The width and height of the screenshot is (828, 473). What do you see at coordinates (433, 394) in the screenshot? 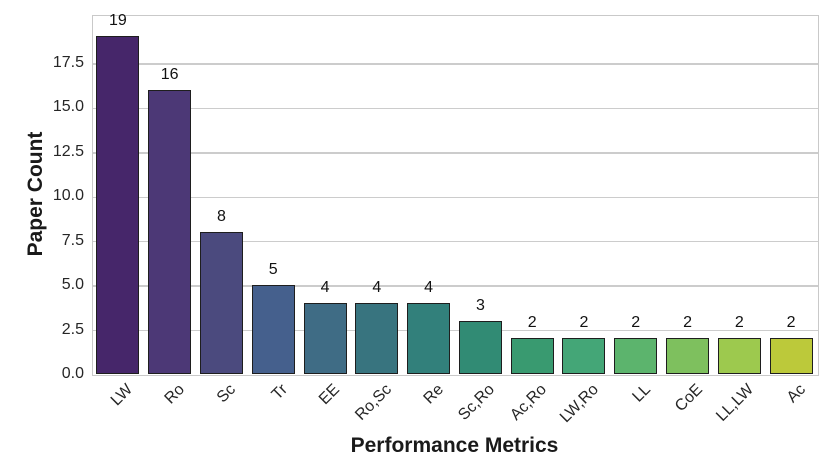
I see `x-tick-label: Re` at bounding box center [433, 394].